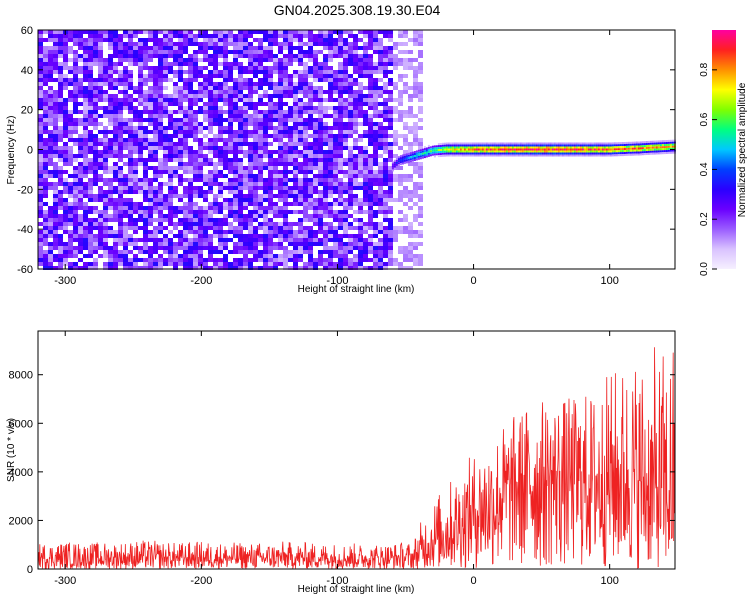 The image size is (750, 600). I want to click on colorbar-tick-label: 0.6, so click(704, 119).